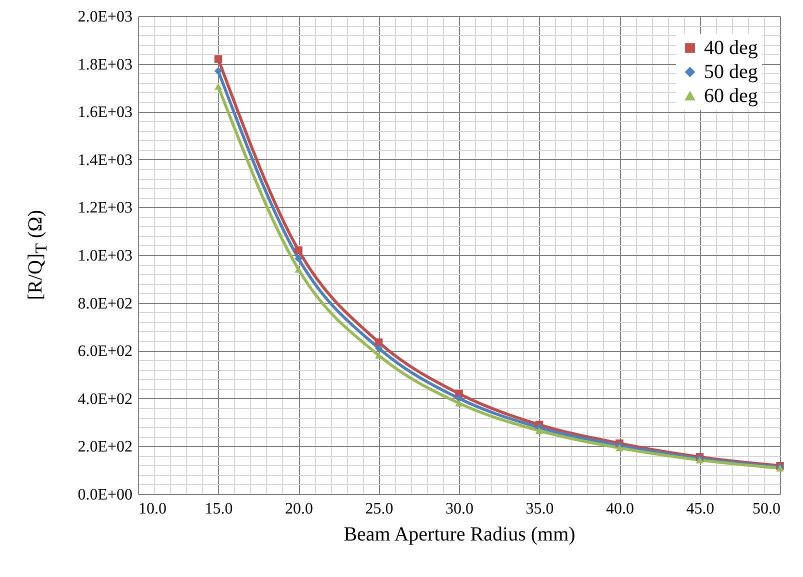 The width and height of the screenshot is (803, 577). What do you see at coordinates (731, 48) in the screenshot?
I see `legend-label: 40 deg` at bounding box center [731, 48].